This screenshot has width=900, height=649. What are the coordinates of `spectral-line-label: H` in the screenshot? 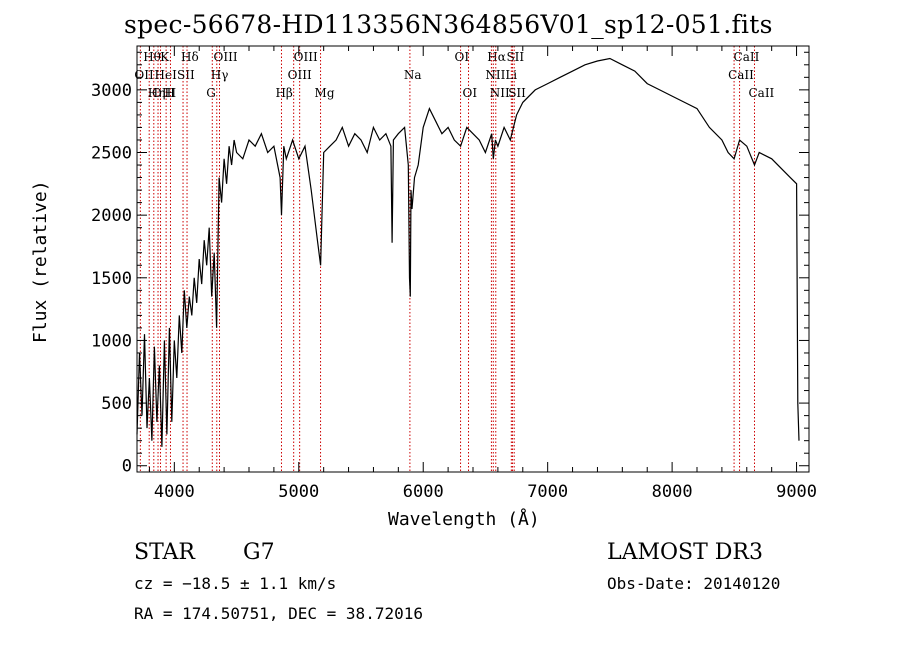 It's located at (169, 93).